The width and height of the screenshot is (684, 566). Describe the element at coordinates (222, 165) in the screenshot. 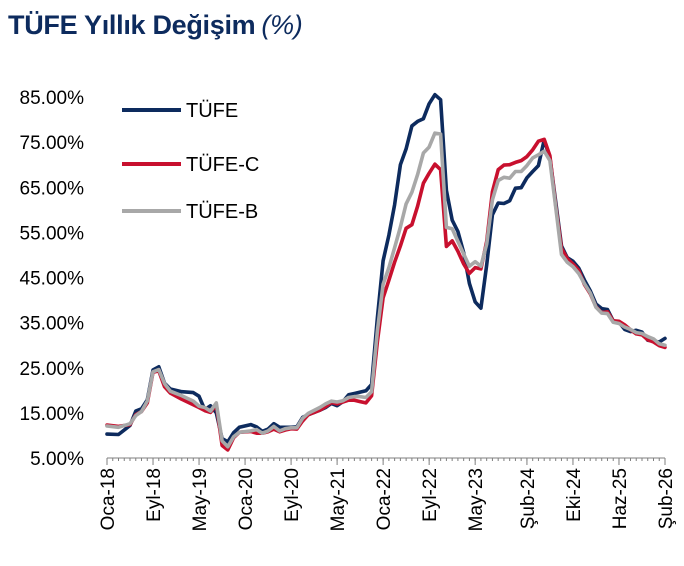

I see `legend-label: TÜFE-C` at that location.